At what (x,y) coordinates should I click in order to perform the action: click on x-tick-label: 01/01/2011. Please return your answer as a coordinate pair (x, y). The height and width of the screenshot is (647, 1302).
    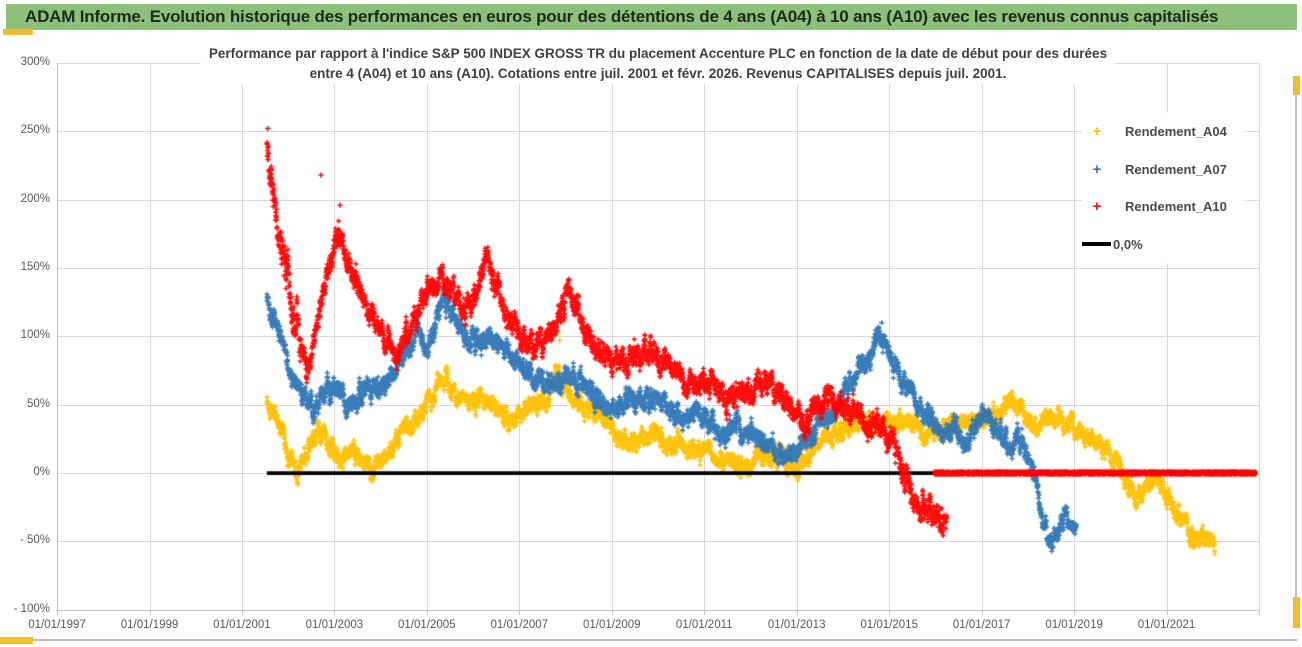
    Looking at the image, I should click on (704, 624).